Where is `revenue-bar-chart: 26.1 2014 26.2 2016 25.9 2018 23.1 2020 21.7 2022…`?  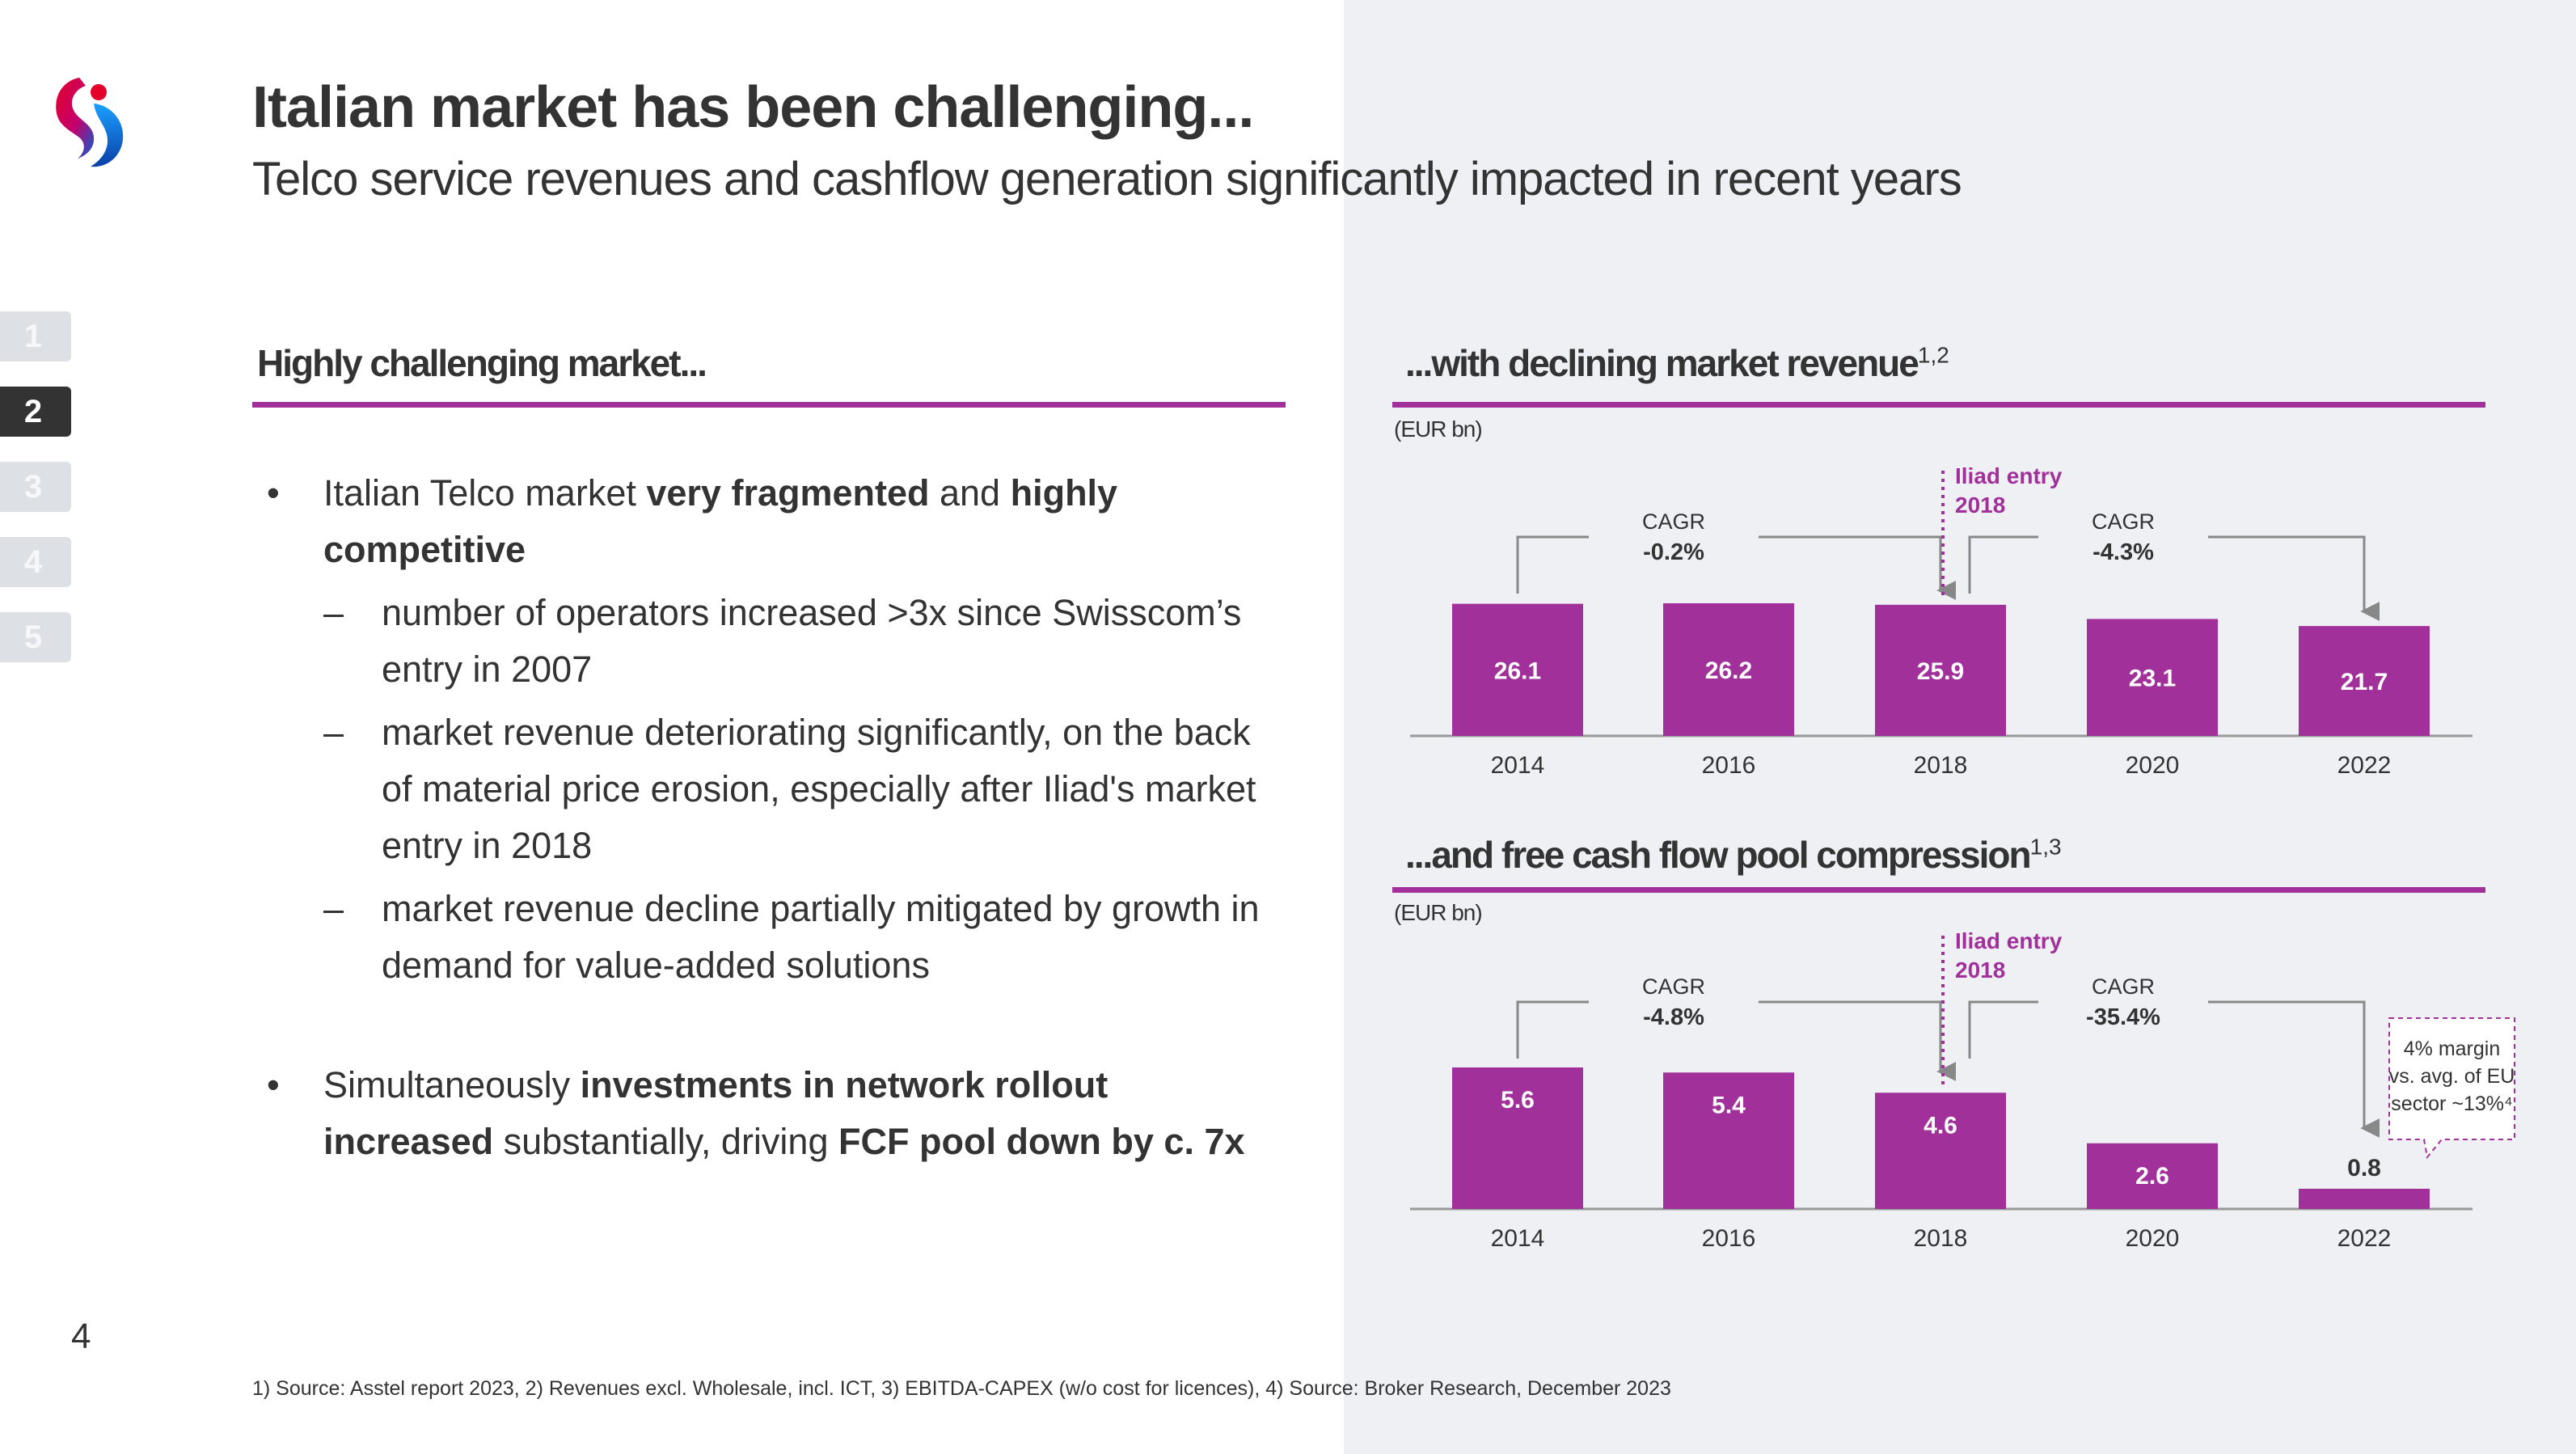 revenue-bar-chart: 26.1 2014 26.2 2016 25.9 2018 23.1 2020 21.7 2022… is located at coordinates (1941, 621).